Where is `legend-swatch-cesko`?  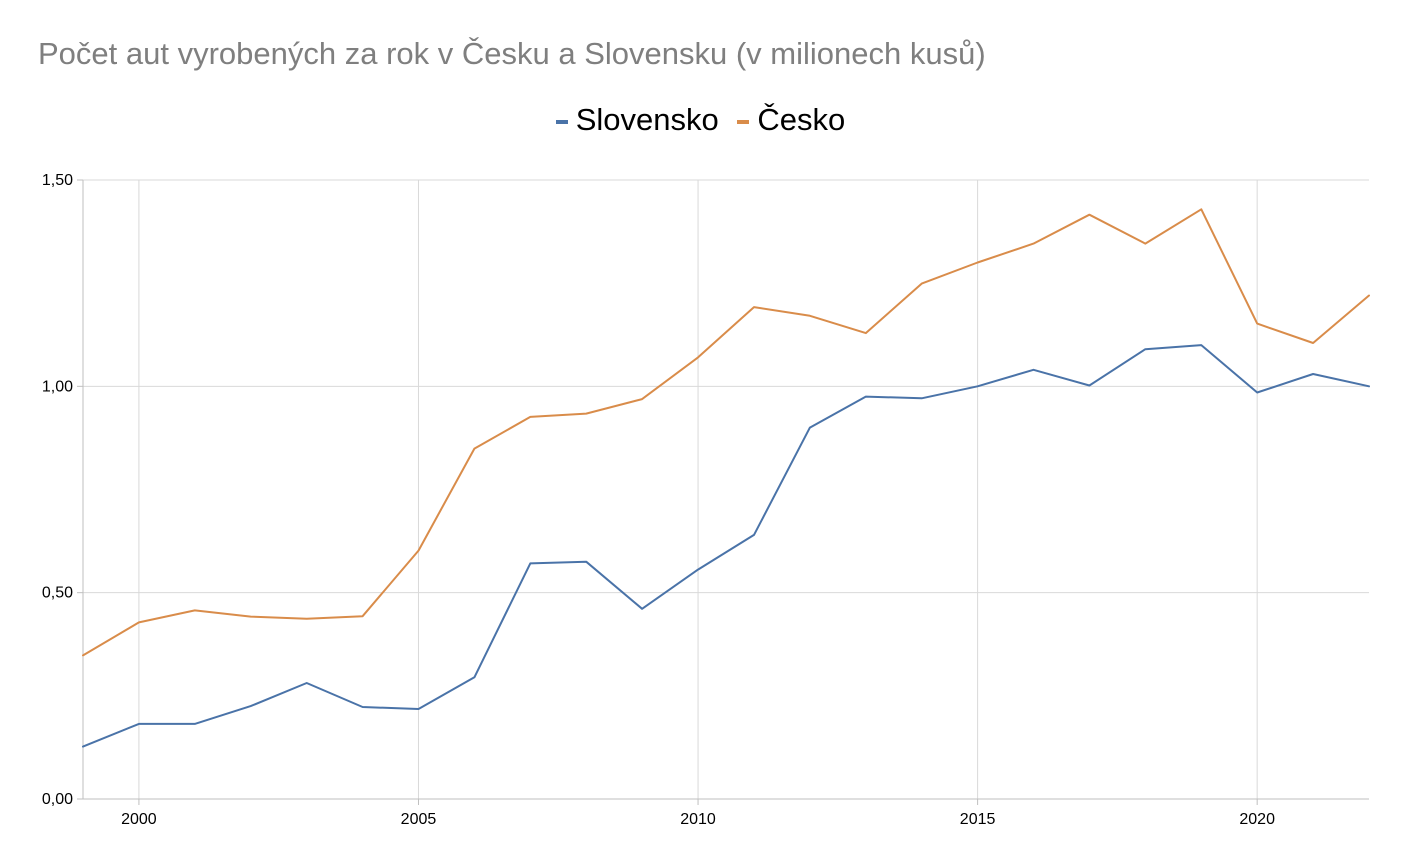
legend-swatch-cesko is located at coordinates (743, 121).